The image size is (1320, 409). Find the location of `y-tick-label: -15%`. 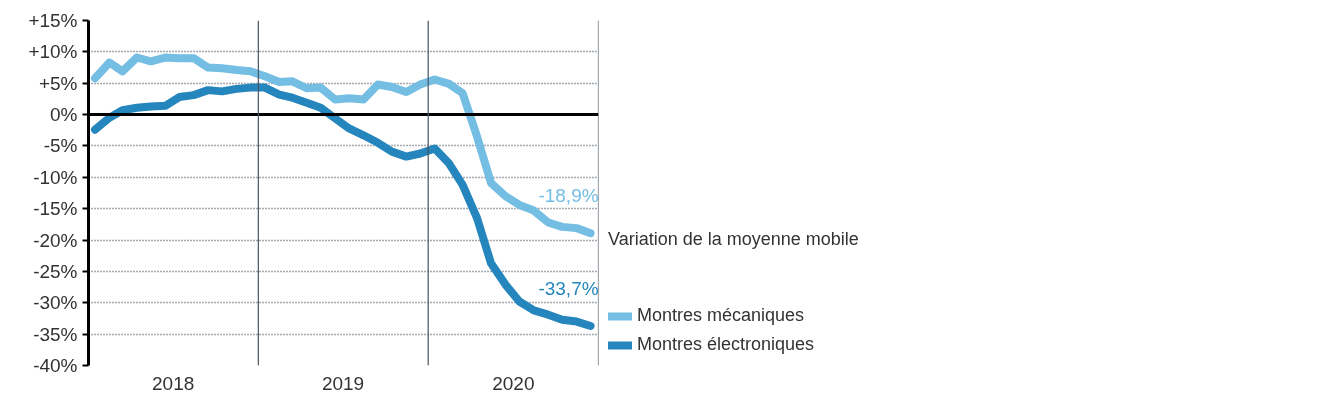

y-tick-label: -15% is located at coordinates (55, 209).